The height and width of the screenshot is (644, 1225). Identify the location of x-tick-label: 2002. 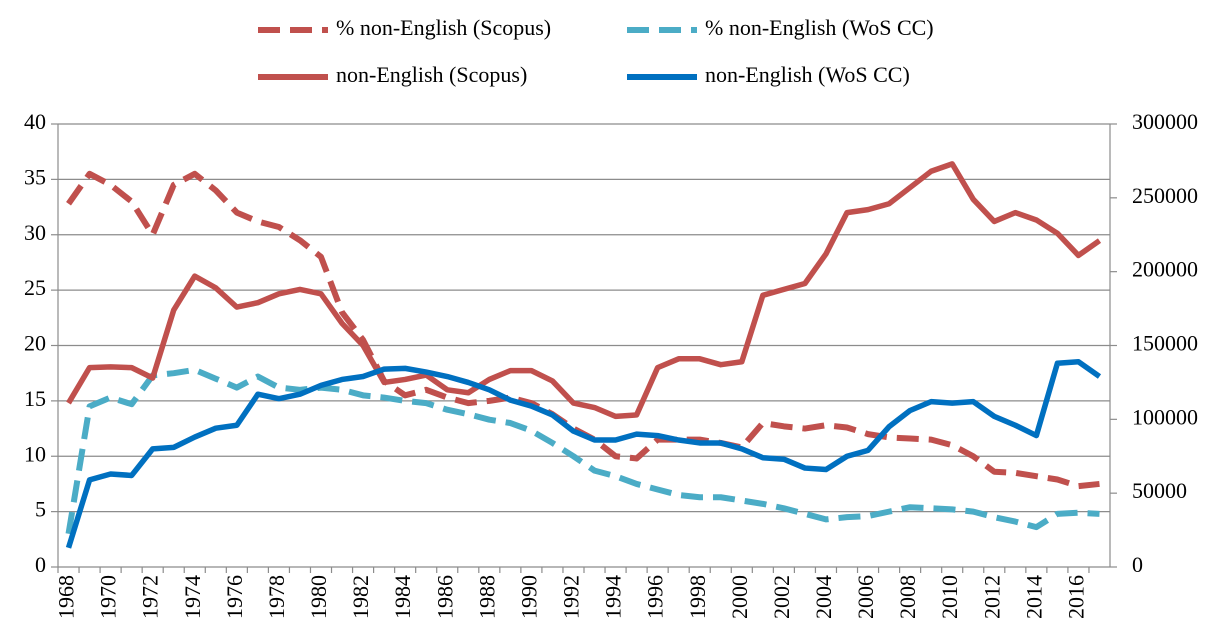
(781, 597).